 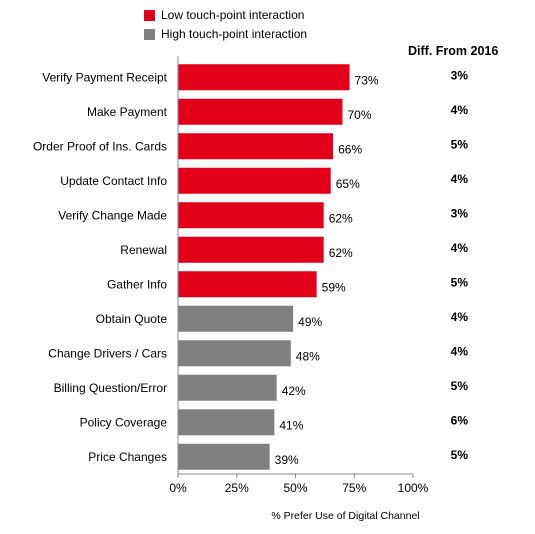 I want to click on category-label: Policy Coverage, so click(x=124, y=422).